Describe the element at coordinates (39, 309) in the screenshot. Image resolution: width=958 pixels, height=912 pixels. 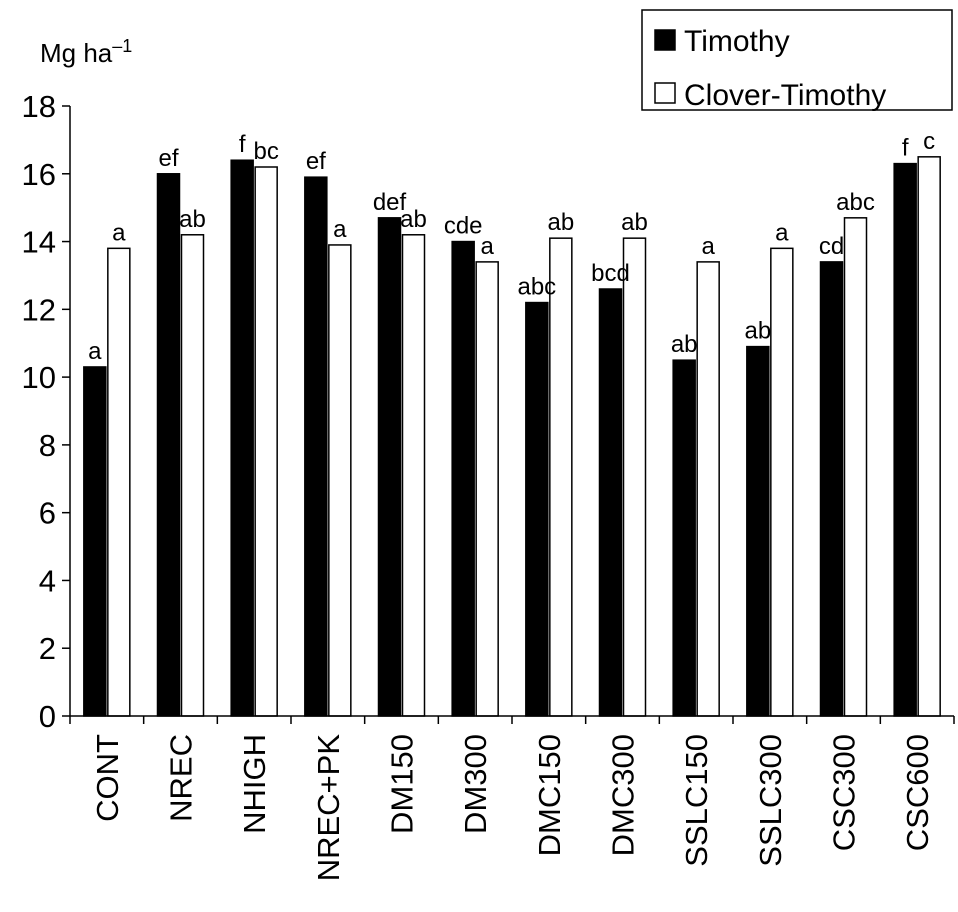
I see `y-tick-label: 12` at that location.